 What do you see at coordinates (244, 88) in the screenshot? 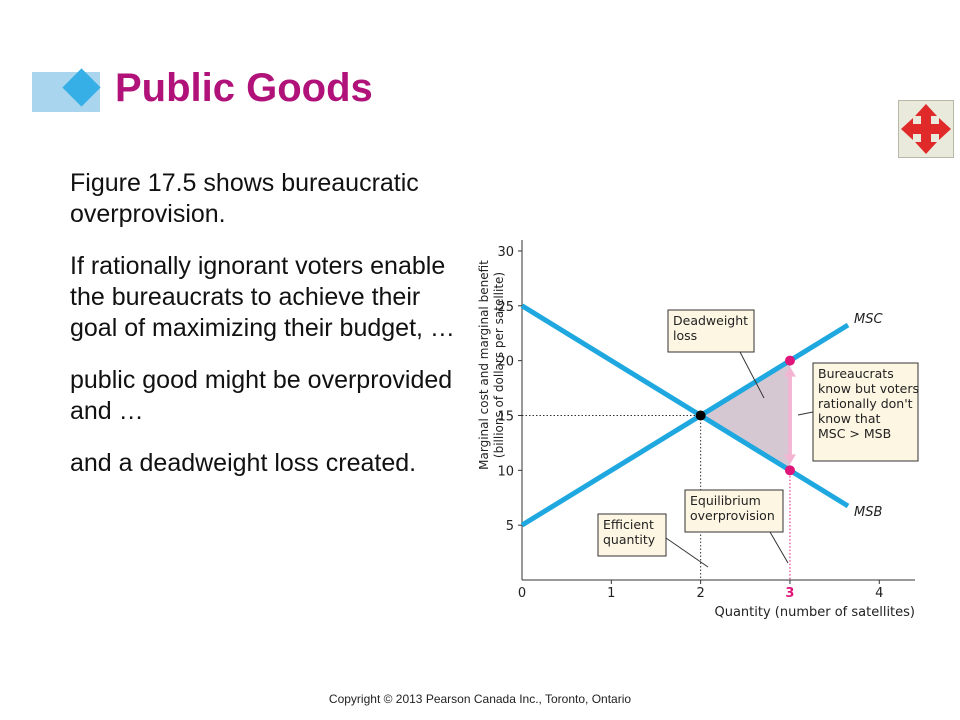
I see `page-title: Public Goods` at bounding box center [244, 88].